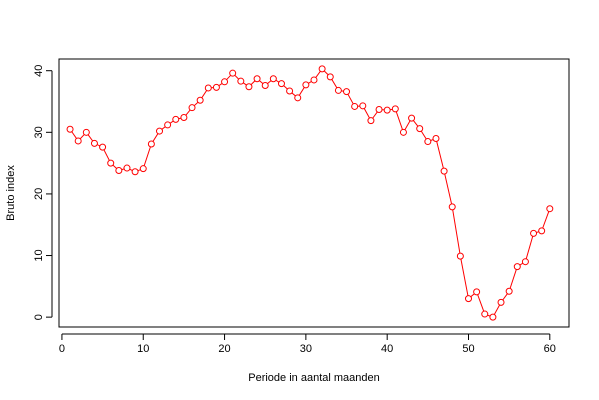  Describe the element at coordinates (39, 71) in the screenshot. I see `y-tick-label: 40` at that location.